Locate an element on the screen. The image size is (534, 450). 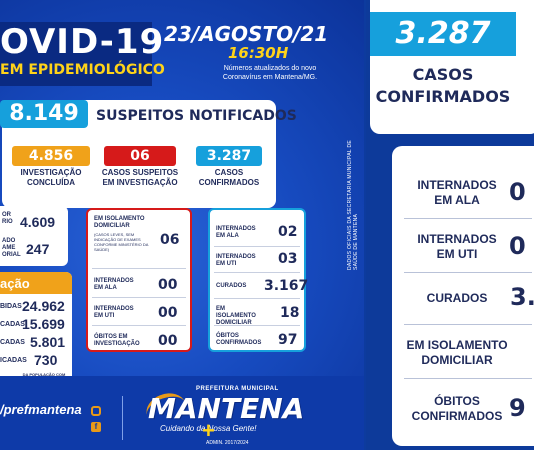
tests-row-1-label: OR RIO is located at coordinates (7, 218).